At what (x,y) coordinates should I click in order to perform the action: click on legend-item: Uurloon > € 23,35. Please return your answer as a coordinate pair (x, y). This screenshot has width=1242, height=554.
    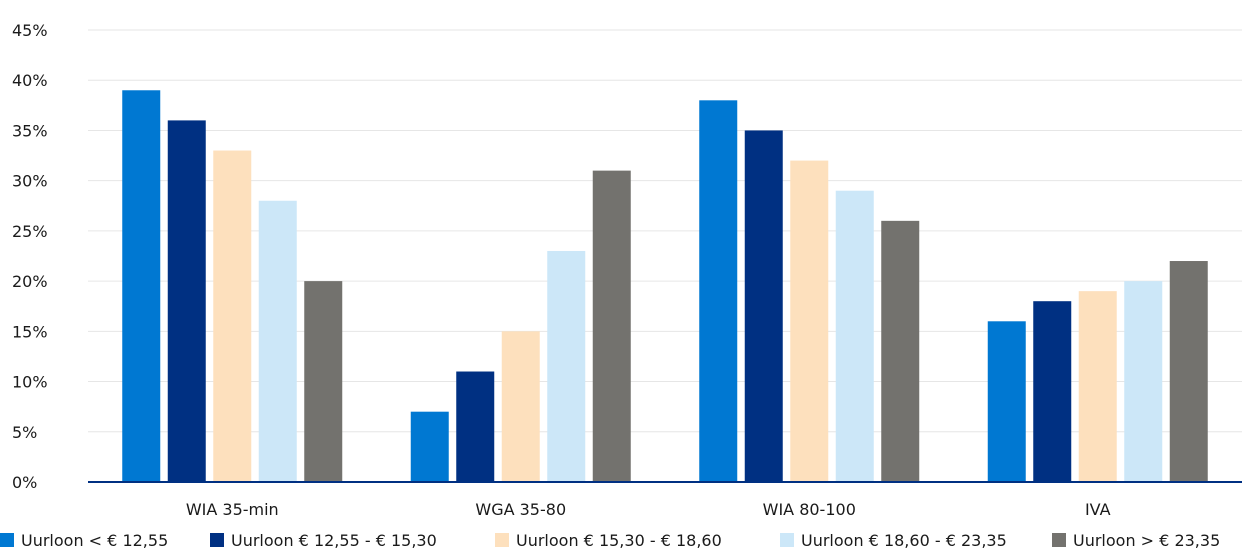
    Looking at the image, I should click on (1136, 540).